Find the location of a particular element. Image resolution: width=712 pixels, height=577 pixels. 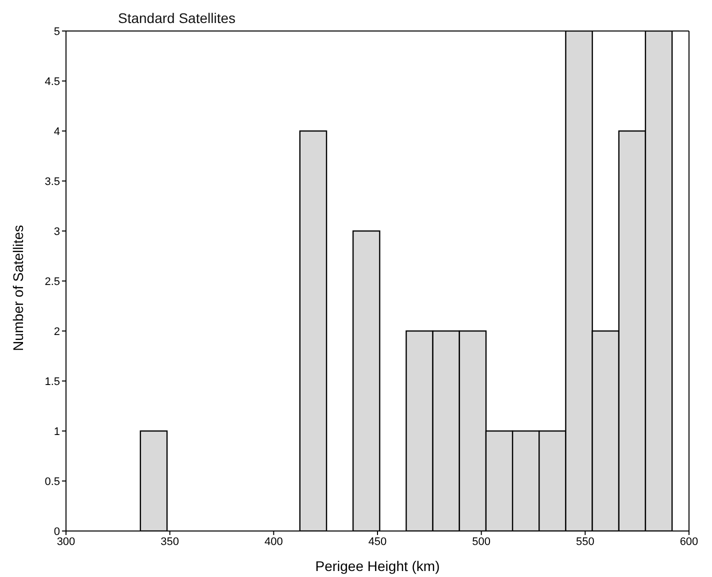

y-tick-label: 3 is located at coordinates (57, 232).